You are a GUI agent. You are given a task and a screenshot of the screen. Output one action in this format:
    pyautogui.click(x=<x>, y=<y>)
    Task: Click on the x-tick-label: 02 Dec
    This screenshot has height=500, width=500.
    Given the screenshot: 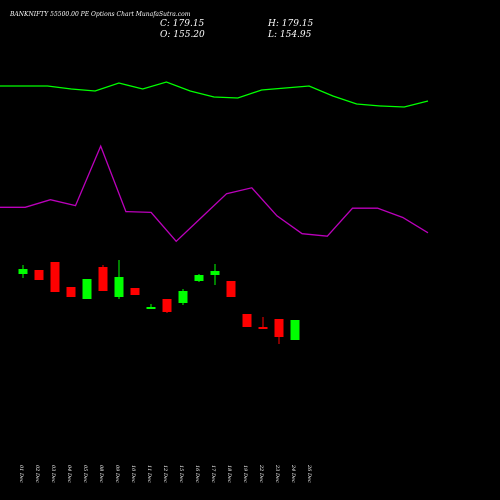 What is the action you would take?
    pyautogui.click(x=37, y=474)
    